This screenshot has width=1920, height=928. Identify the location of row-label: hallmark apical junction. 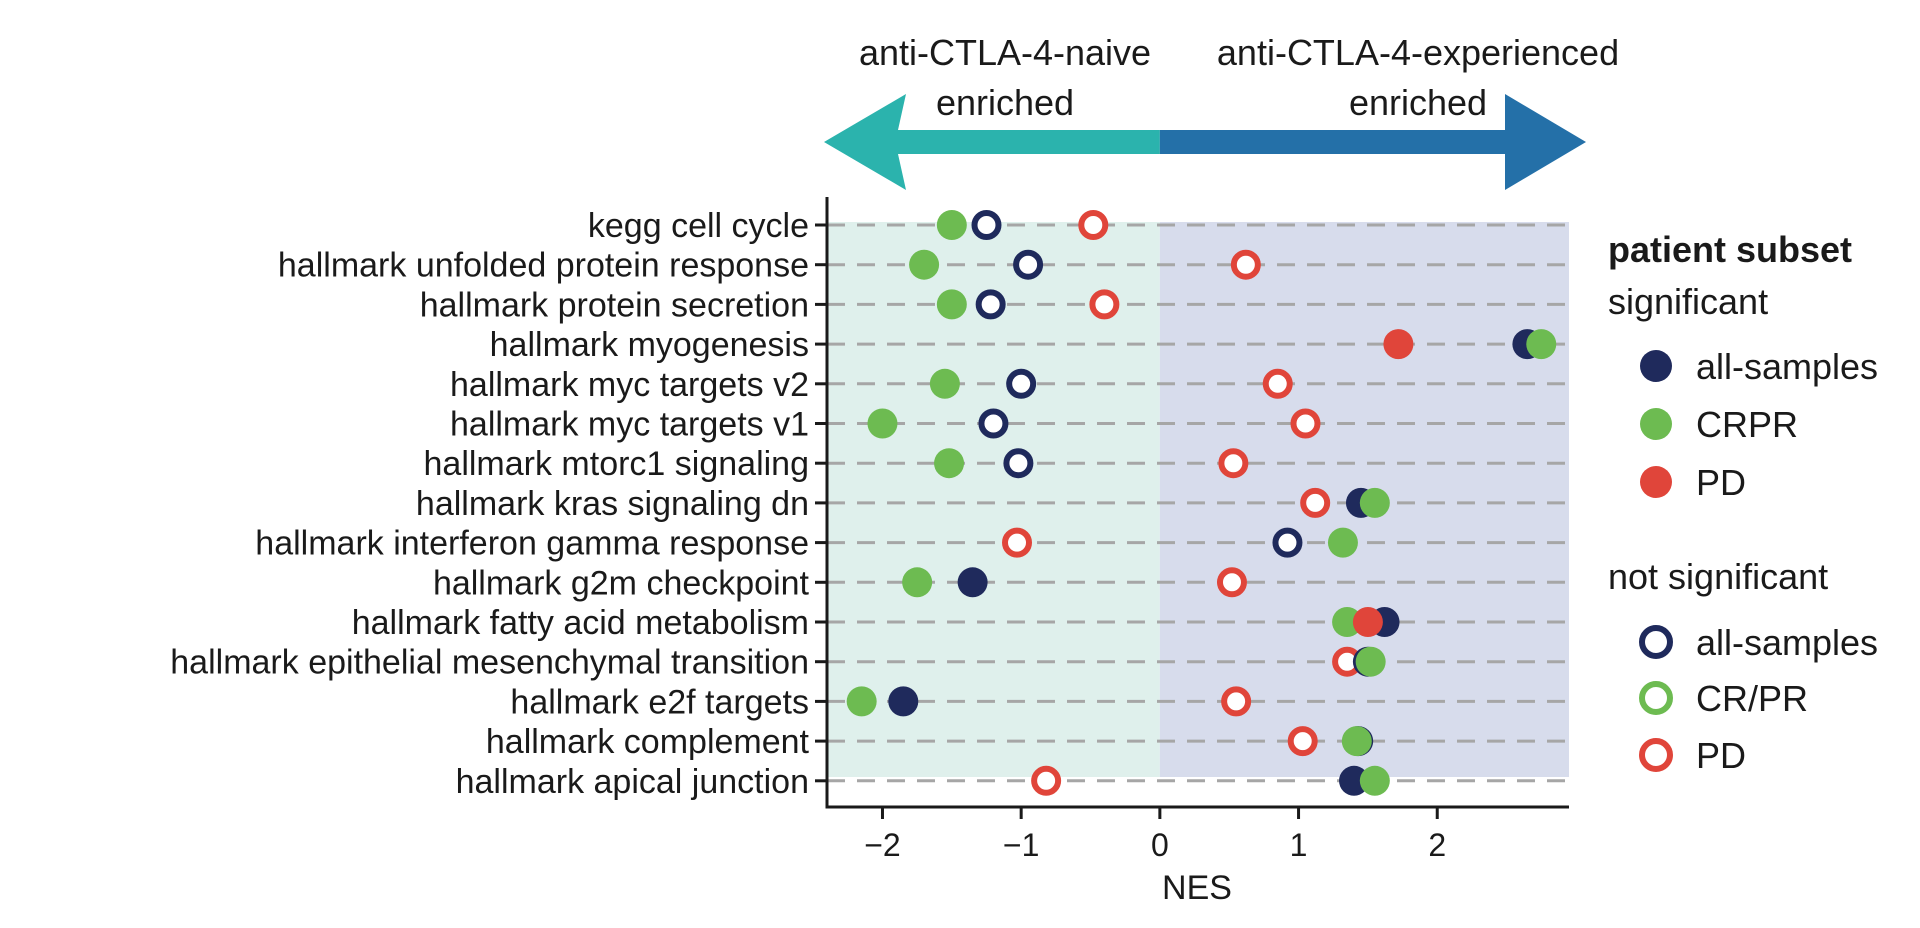
(632, 782).